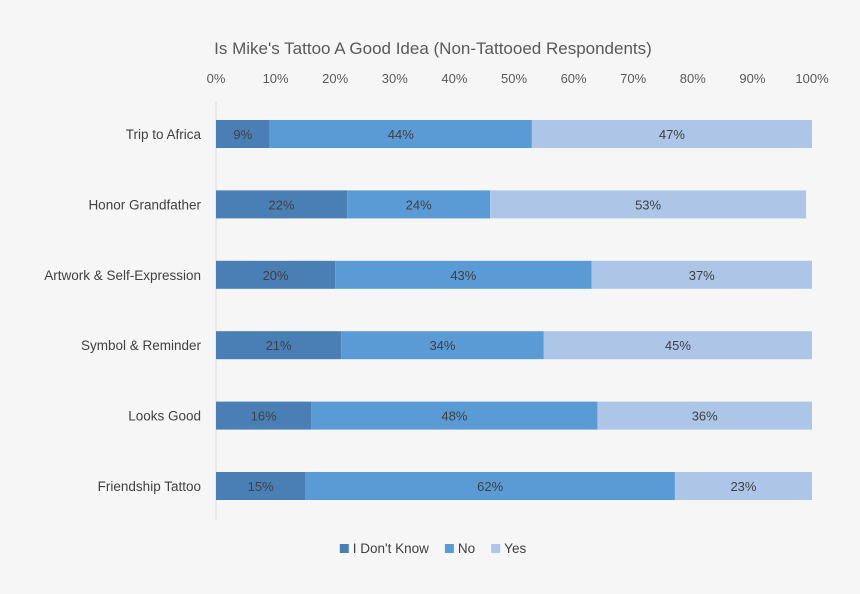  I want to click on data-label: 36%, so click(705, 416).